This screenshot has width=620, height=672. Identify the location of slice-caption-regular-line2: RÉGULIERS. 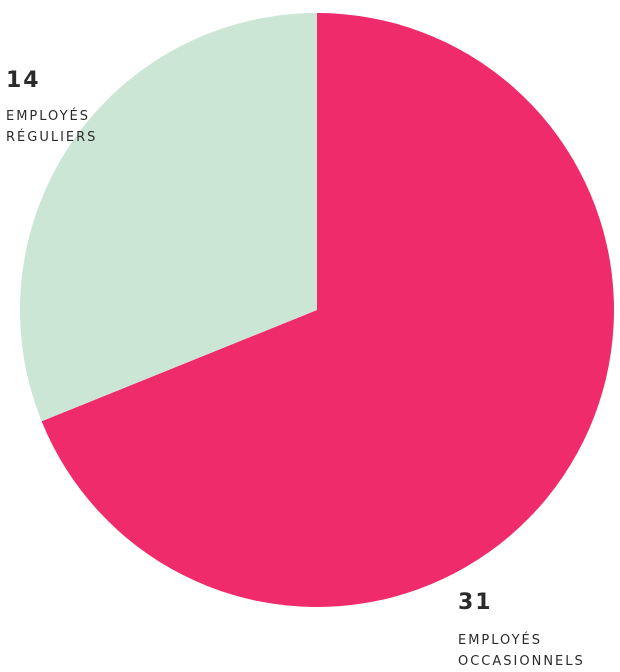
(52, 137).